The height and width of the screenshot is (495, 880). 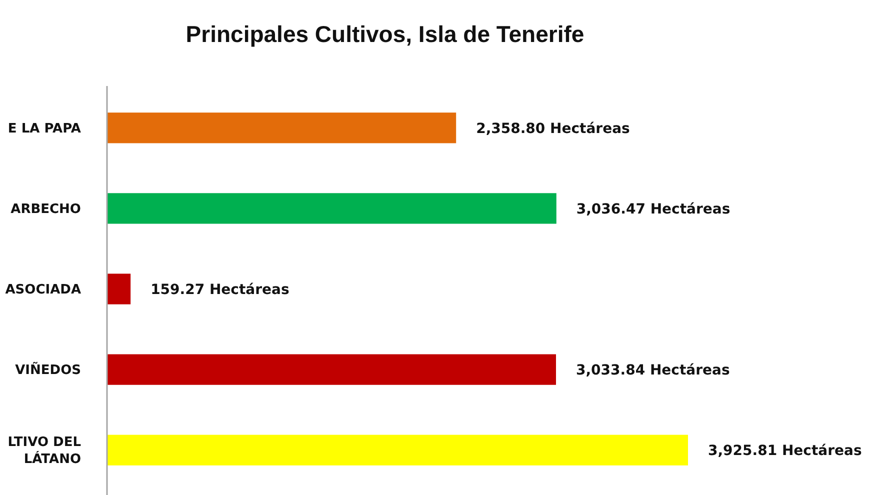 What do you see at coordinates (553, 128) in the screenshot?
I see `data-label: 2,358.80 Hectáreas` at bounding box center [553, 128].